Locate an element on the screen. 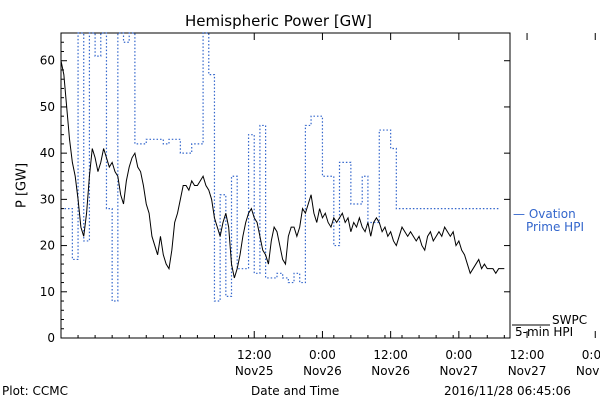  y-axis-label: P [GW] is located at coordinates (22, 185).